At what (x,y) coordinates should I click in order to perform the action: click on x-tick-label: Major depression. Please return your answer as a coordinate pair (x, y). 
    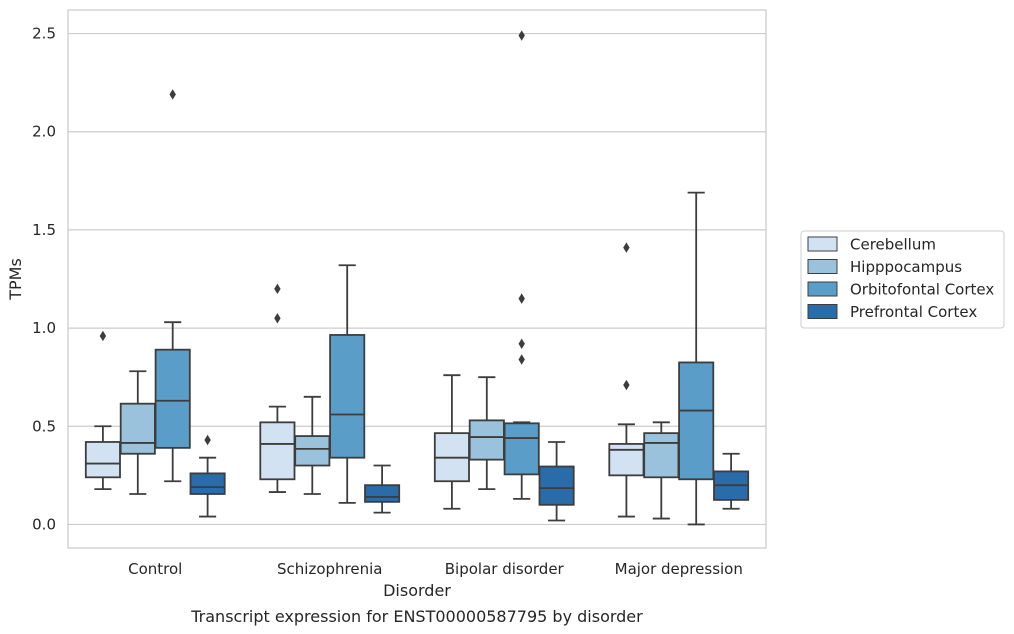
    Looking at the image, I should click on (679, 569).